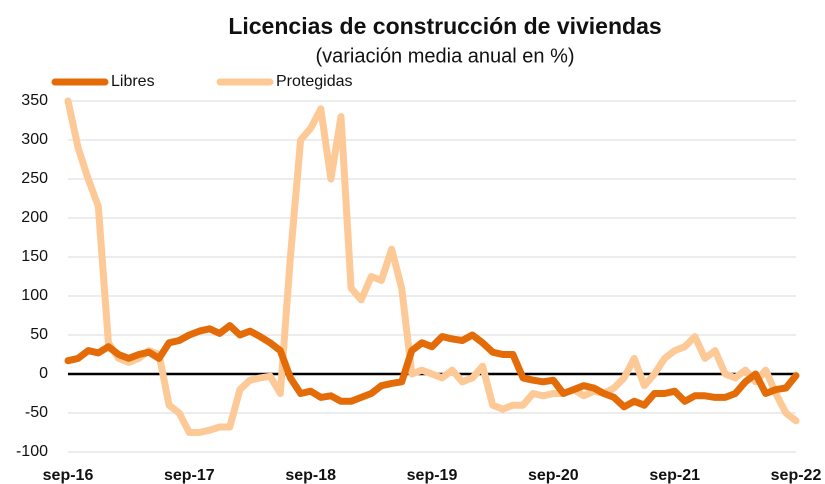 Image resolution: width=825 pixels, height=484 pixels. What do you see at coordinates (34, 217) in the screenshot?
I see `y-tick-label: 200` at bounding box center [34, 217].